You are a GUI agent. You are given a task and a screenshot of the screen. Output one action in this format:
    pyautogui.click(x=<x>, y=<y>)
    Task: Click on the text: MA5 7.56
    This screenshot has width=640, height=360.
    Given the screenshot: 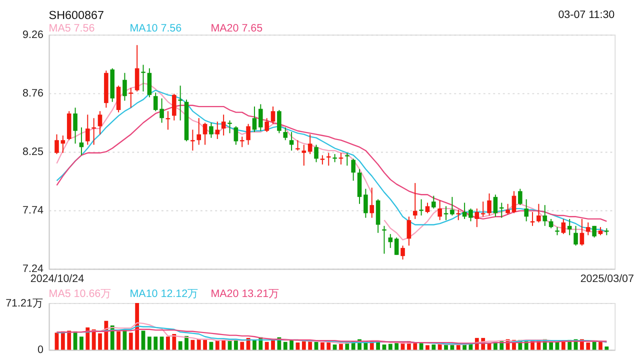 What is the action you would take?
    pyautogui.click(x=71, y=28)
    